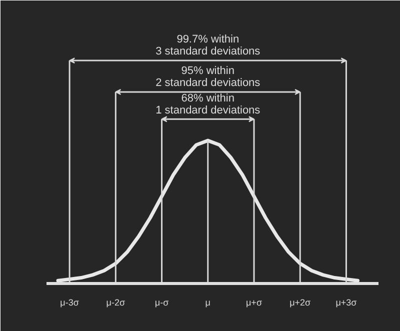 The height and width of the screenshot is (331, 400). I want to click on x-tick-label: μ+2σ, so click(301, 303).